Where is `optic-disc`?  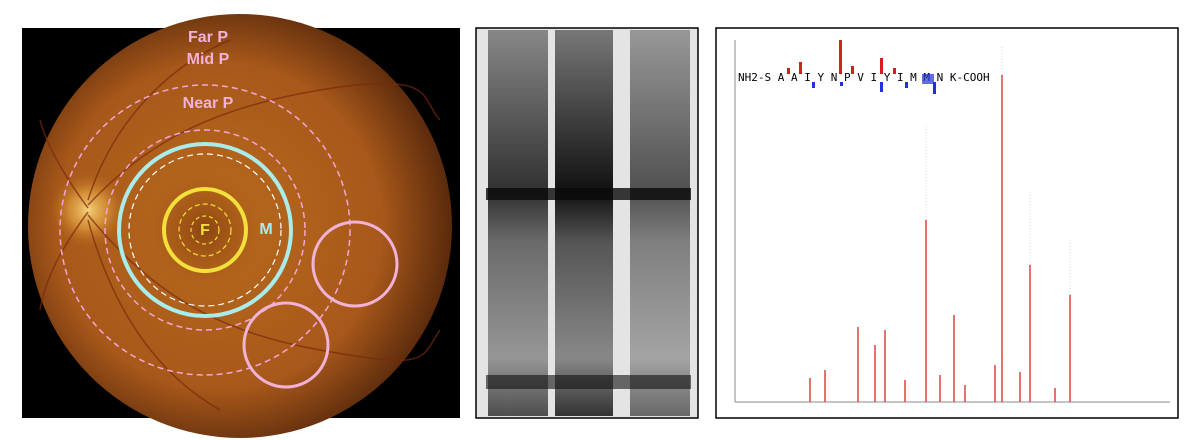 optic-disc is located at coordinates (88, 210).